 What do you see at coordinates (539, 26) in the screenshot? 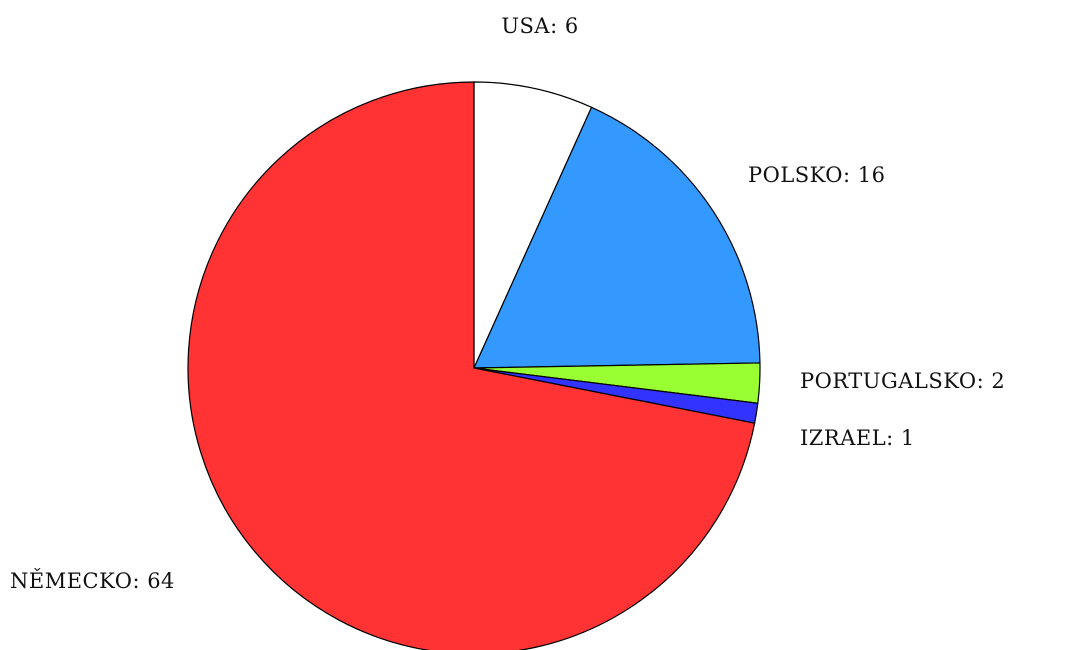
I see `pie-label-usa: USA: 6` at bounding box center [539, 26].